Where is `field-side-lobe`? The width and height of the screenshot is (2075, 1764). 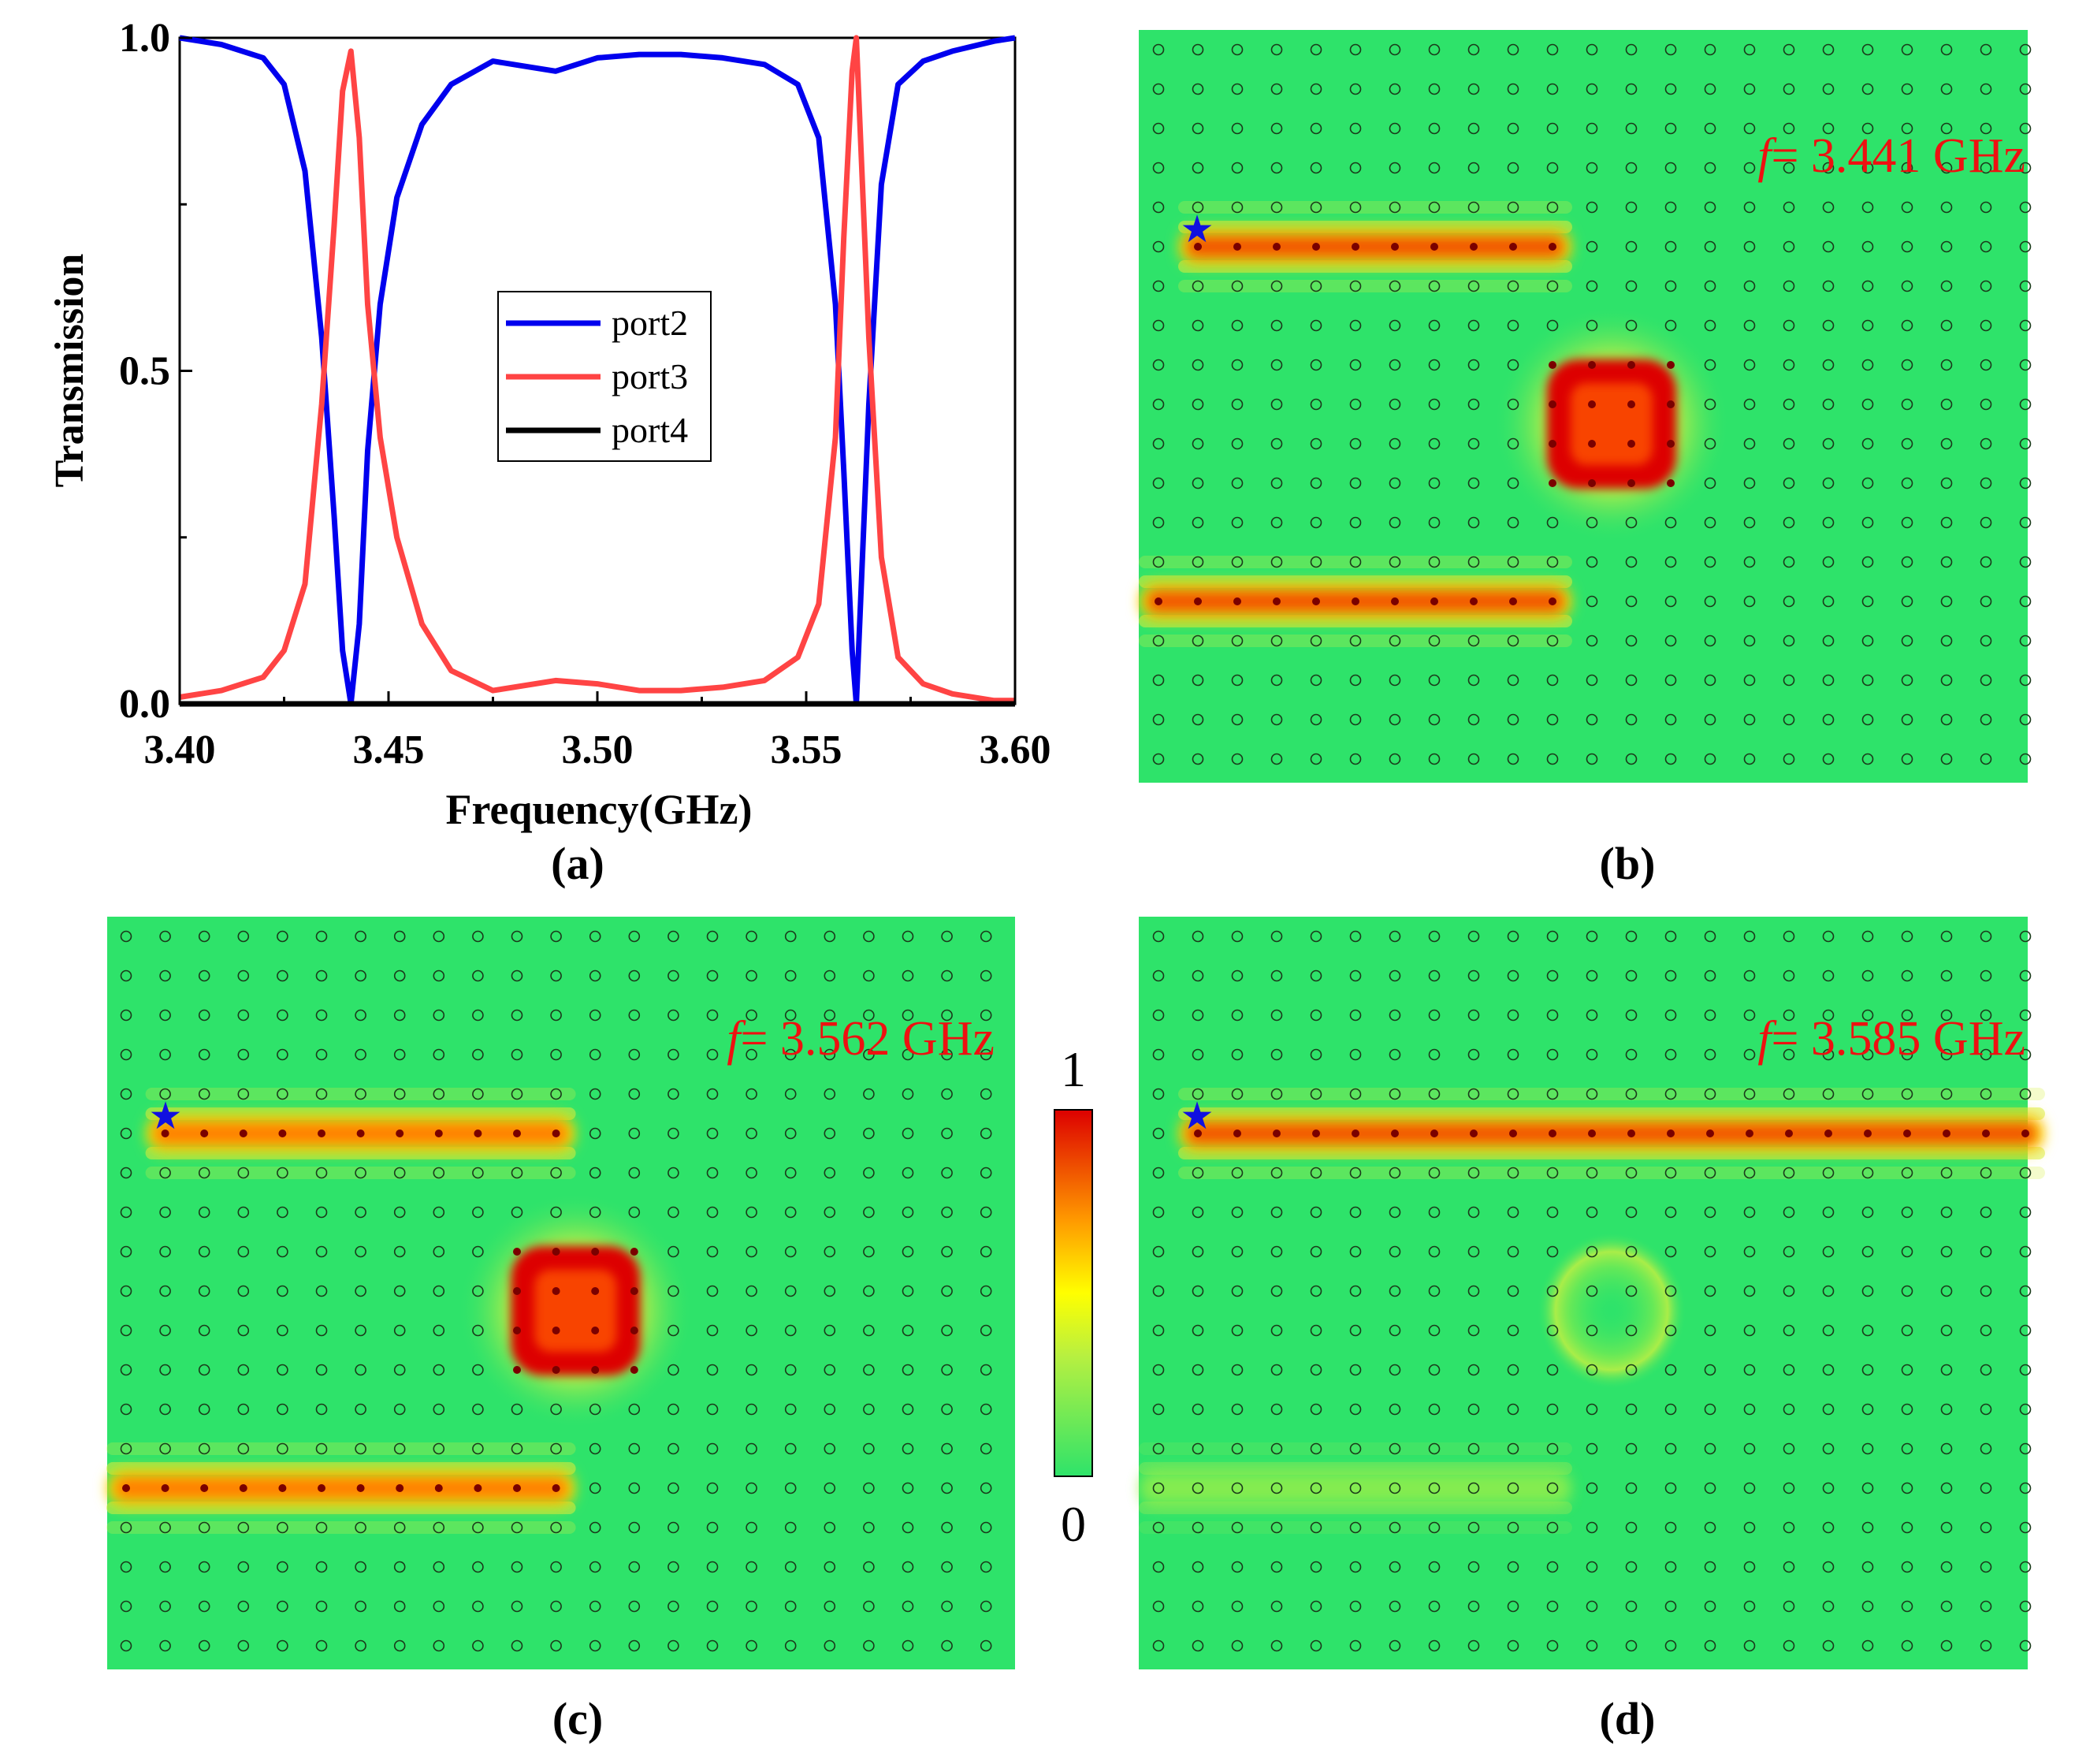
field-side-lobe is located at coordinates (1611, 1173).